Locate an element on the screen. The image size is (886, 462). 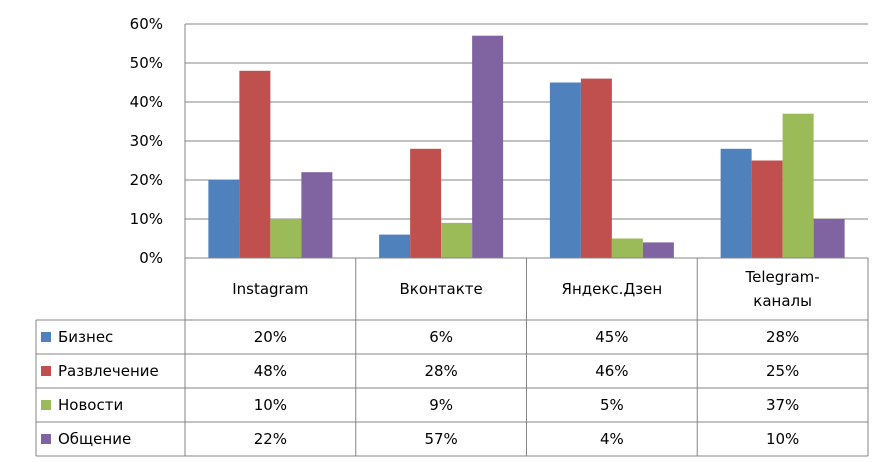
legend-label: Бизнес is located at coordinates (85, 337).